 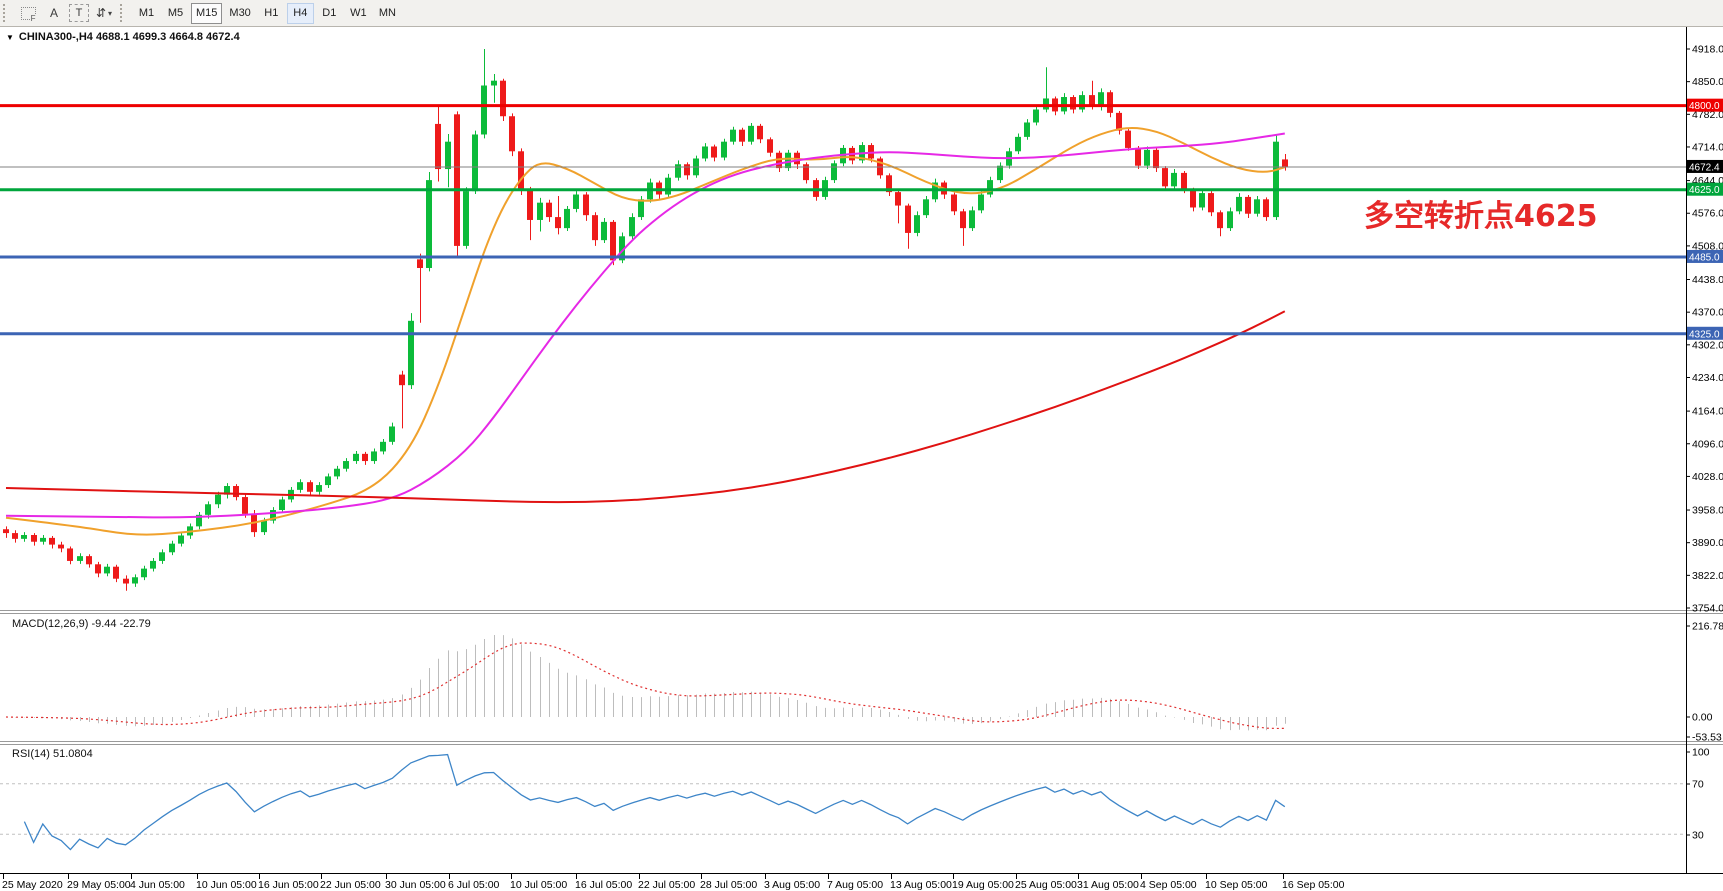 What do you see at coordinates (1707, 246) in the screenshot?
I see `svg-text: 4508.0` at bounding box center [1707, 246].